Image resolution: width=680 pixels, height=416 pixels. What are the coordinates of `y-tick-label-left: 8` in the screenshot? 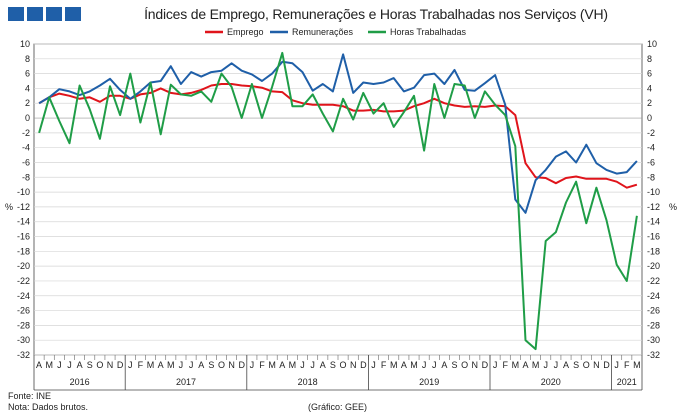 It's located at (27, 59).